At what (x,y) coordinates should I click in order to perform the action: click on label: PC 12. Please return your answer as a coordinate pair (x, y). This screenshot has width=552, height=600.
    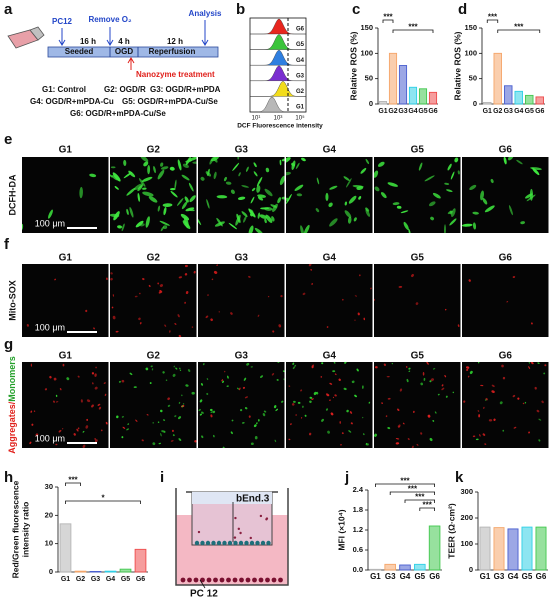
    Looking at the image, I should click on (204, 594).